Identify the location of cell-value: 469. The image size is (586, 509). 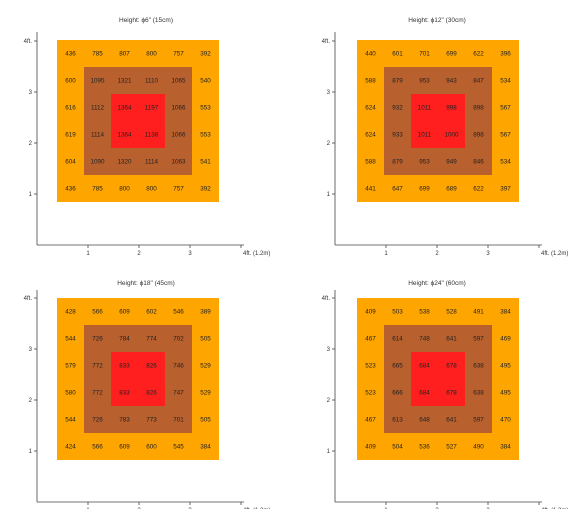
(505, 339).